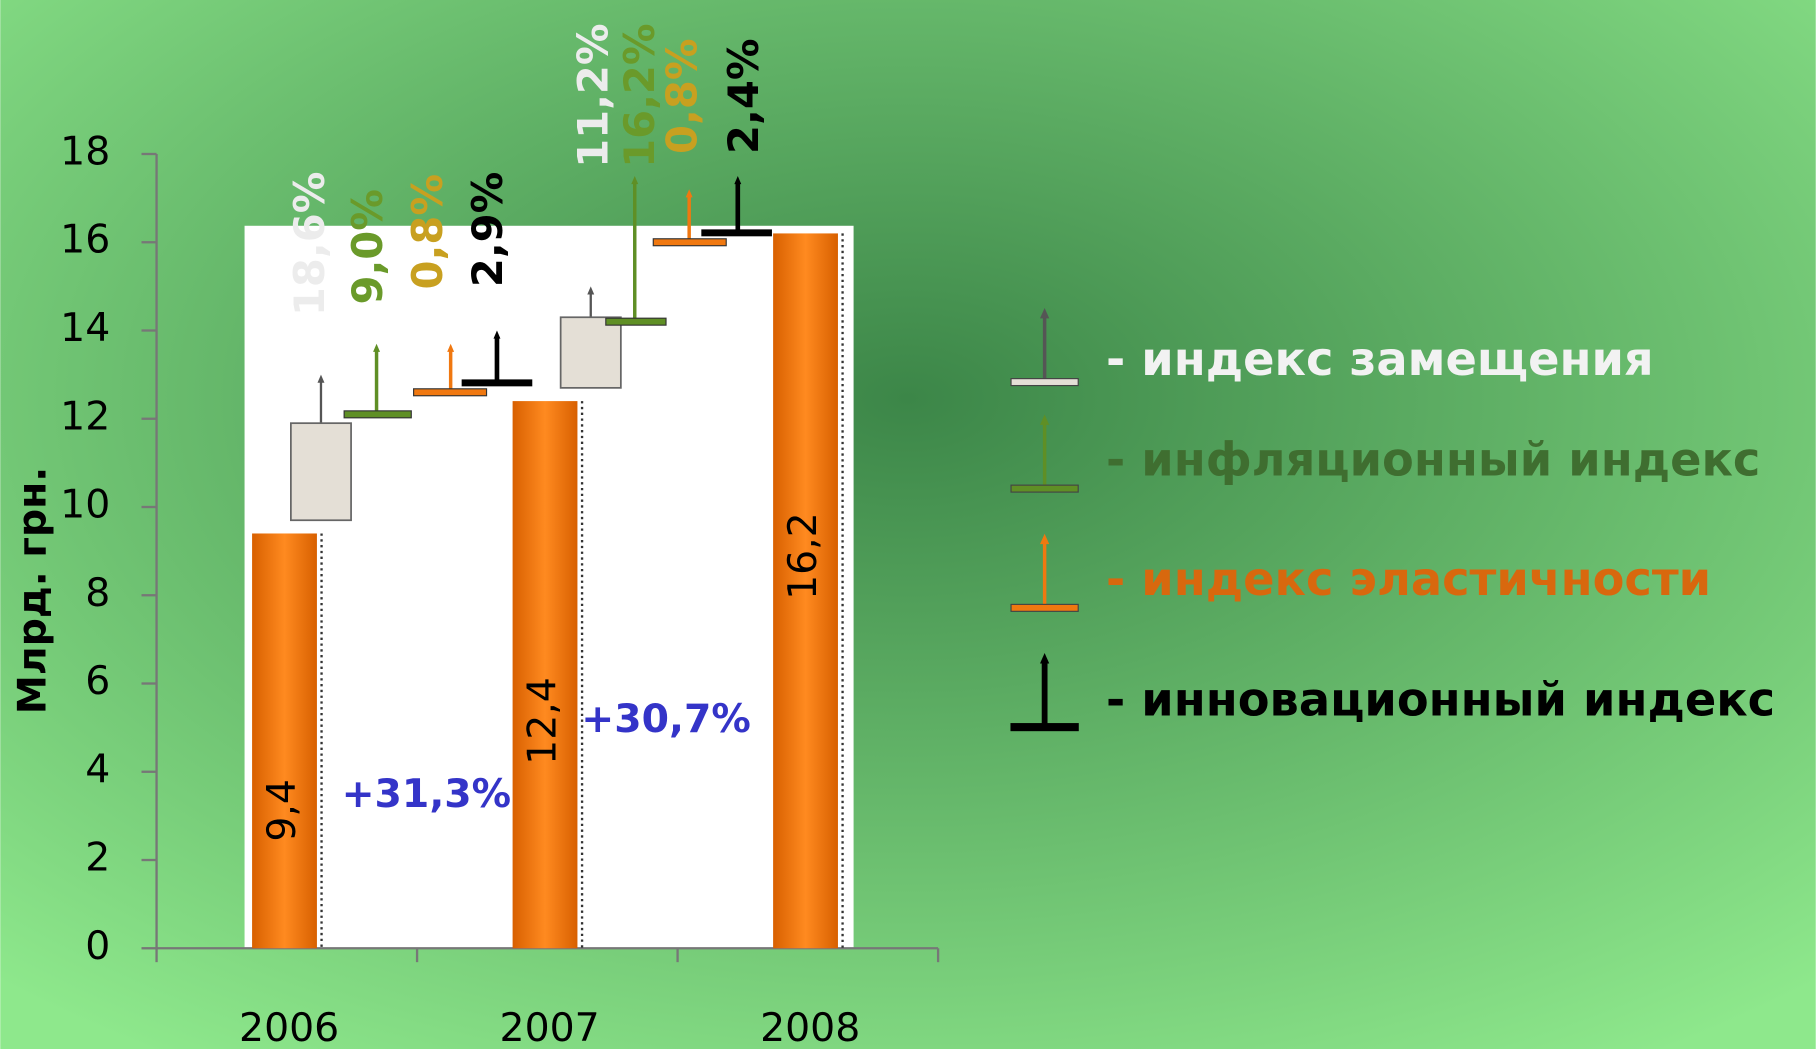 The height and width of the screenshot is (1049, 1816). What do you see at coordinates (97, 946) in the screenshot?
I see `y-tick-label: 0` at bounding box center [97, 946].